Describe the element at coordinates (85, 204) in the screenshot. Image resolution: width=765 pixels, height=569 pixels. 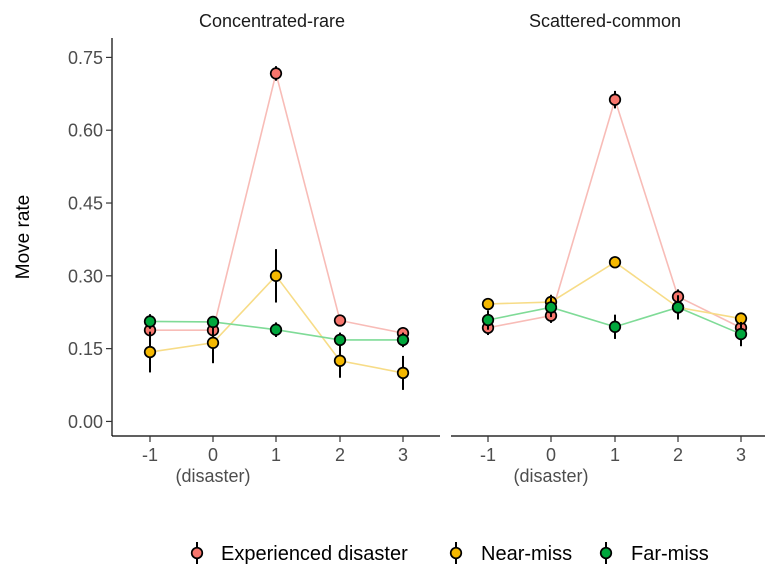
I see `y-tick-label: 0.45` at that location.